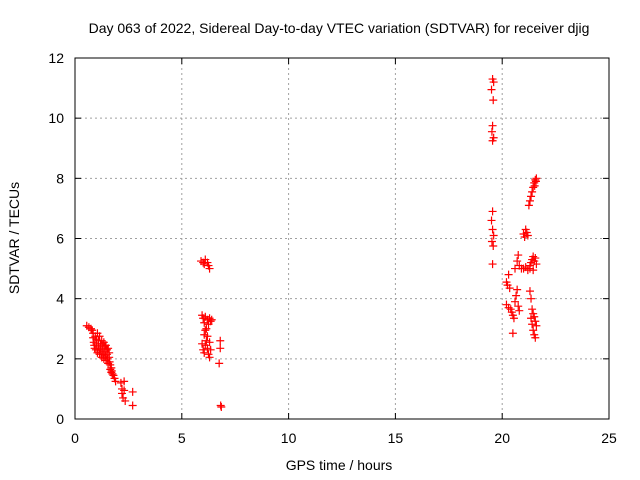 This screenshot has width=640, height=480. I want to click on x-axis-label: GPS time / hours, so click(339, 465).